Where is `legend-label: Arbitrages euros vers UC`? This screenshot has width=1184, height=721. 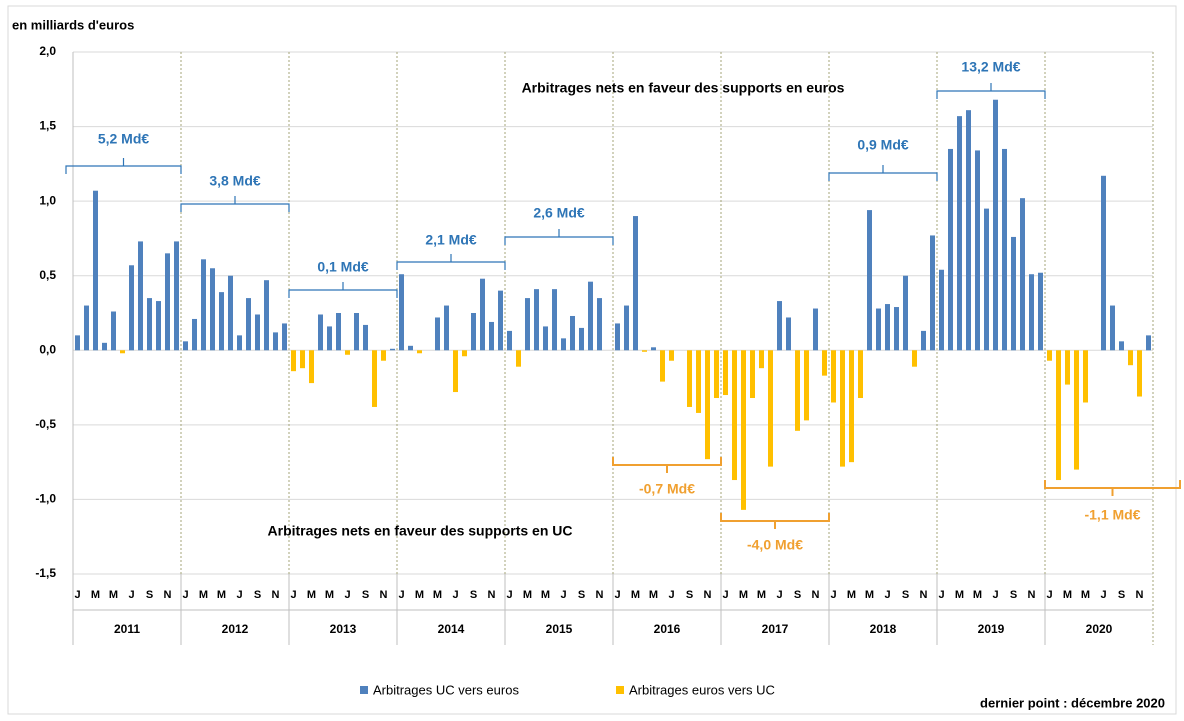 legend-label: Arbitrages euros vers UC is located at coordinates (702, 689).